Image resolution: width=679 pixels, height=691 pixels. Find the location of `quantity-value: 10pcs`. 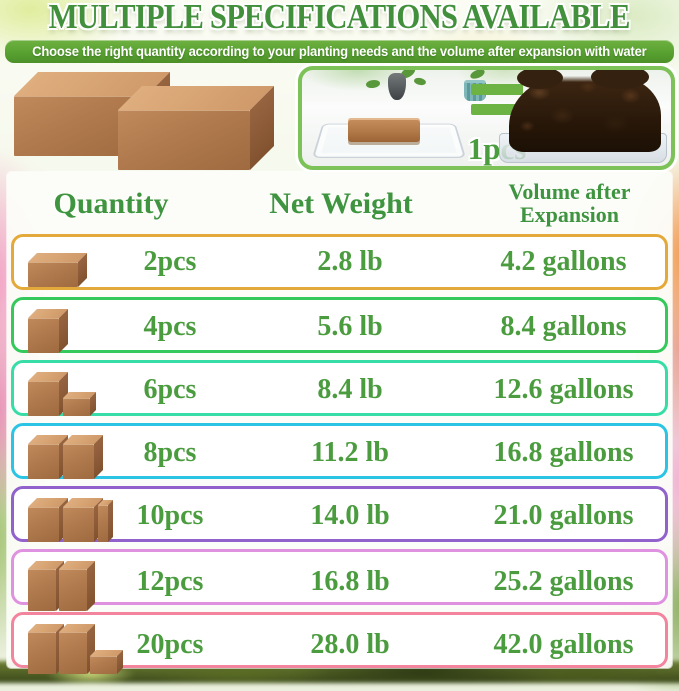

quantity-value: 10pcs is located at coordinates (170, 515).